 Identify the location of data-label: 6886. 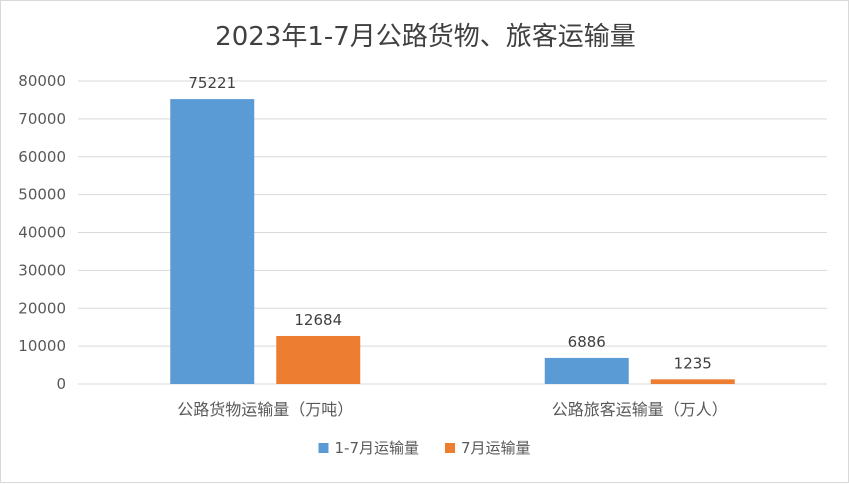
(587, 342).